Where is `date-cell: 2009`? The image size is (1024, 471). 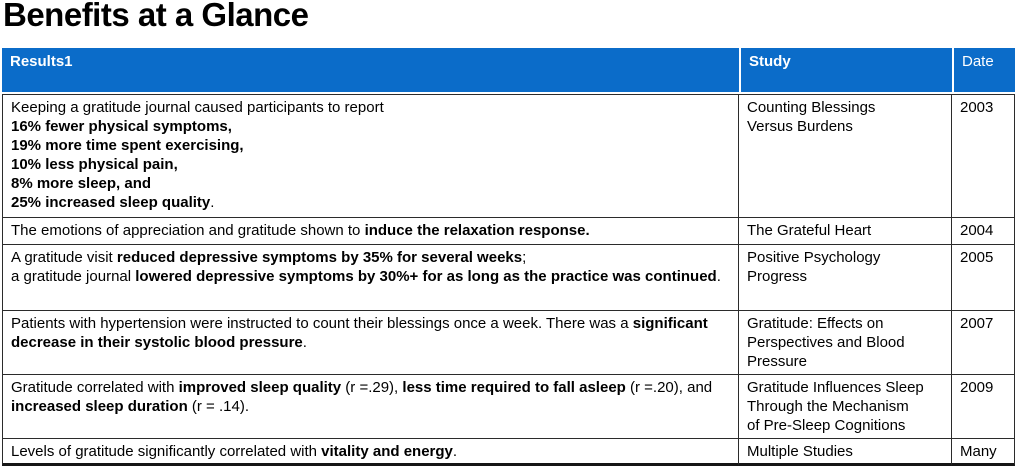
date-cell: 2009 is located at coordinates (983, 407).